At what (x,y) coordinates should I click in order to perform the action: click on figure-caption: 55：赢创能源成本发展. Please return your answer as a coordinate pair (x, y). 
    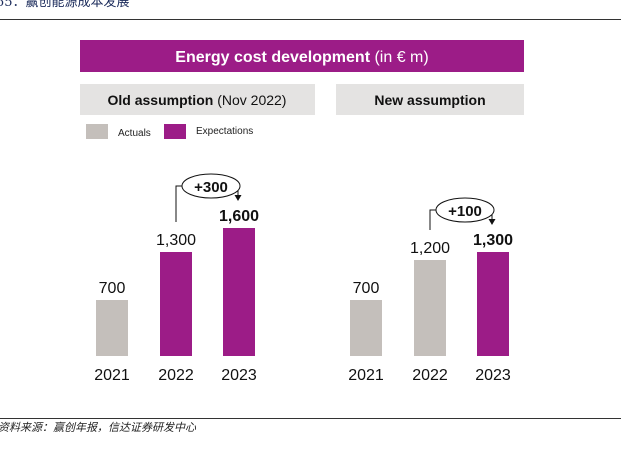
    Looking at the image, I should click on (65, 5).